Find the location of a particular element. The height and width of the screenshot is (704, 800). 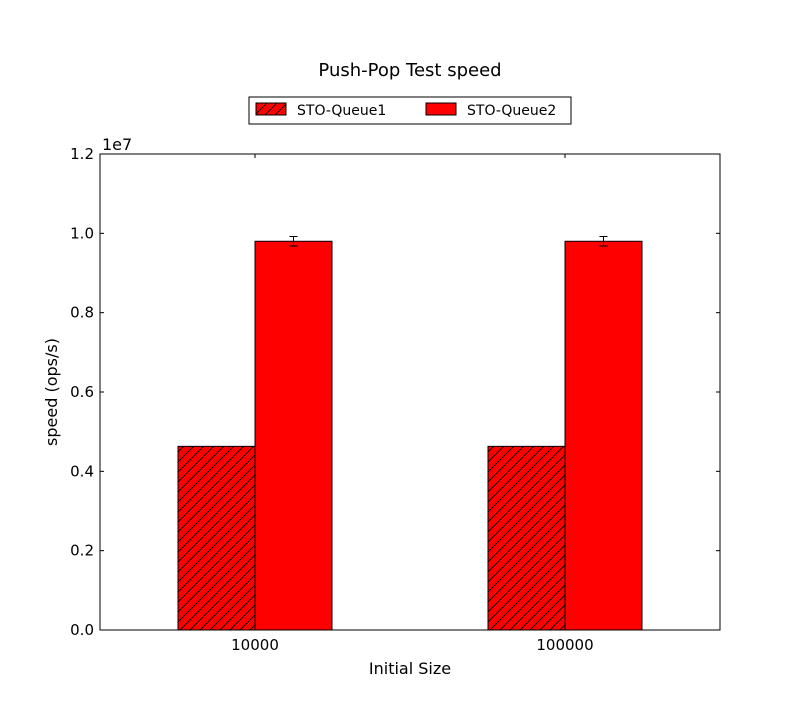

legend-label-sto-queue1: STO-Queue1 is located at coordinates (341, 111).